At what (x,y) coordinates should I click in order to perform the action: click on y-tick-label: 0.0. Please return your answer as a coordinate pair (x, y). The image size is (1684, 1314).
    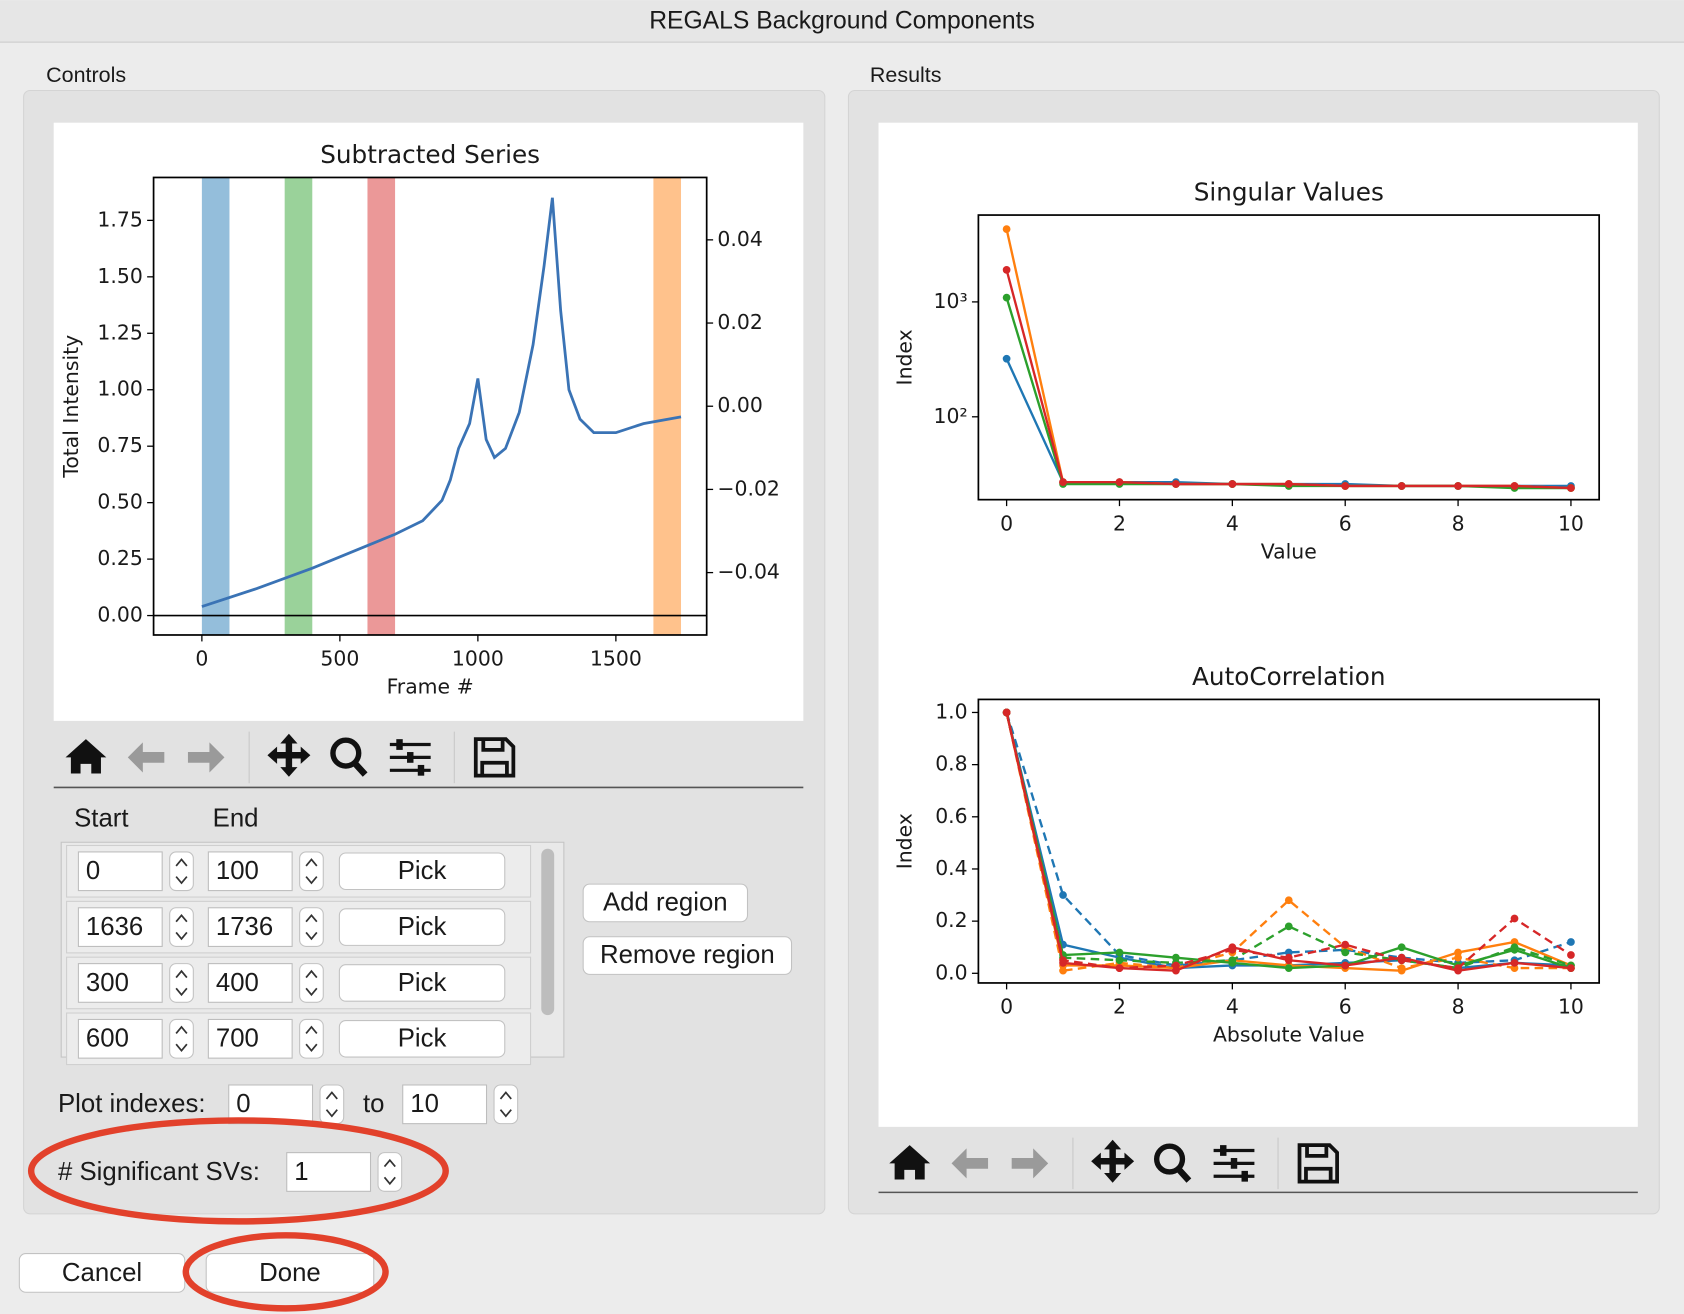
    Looking at the image, I should click on (951, 972).